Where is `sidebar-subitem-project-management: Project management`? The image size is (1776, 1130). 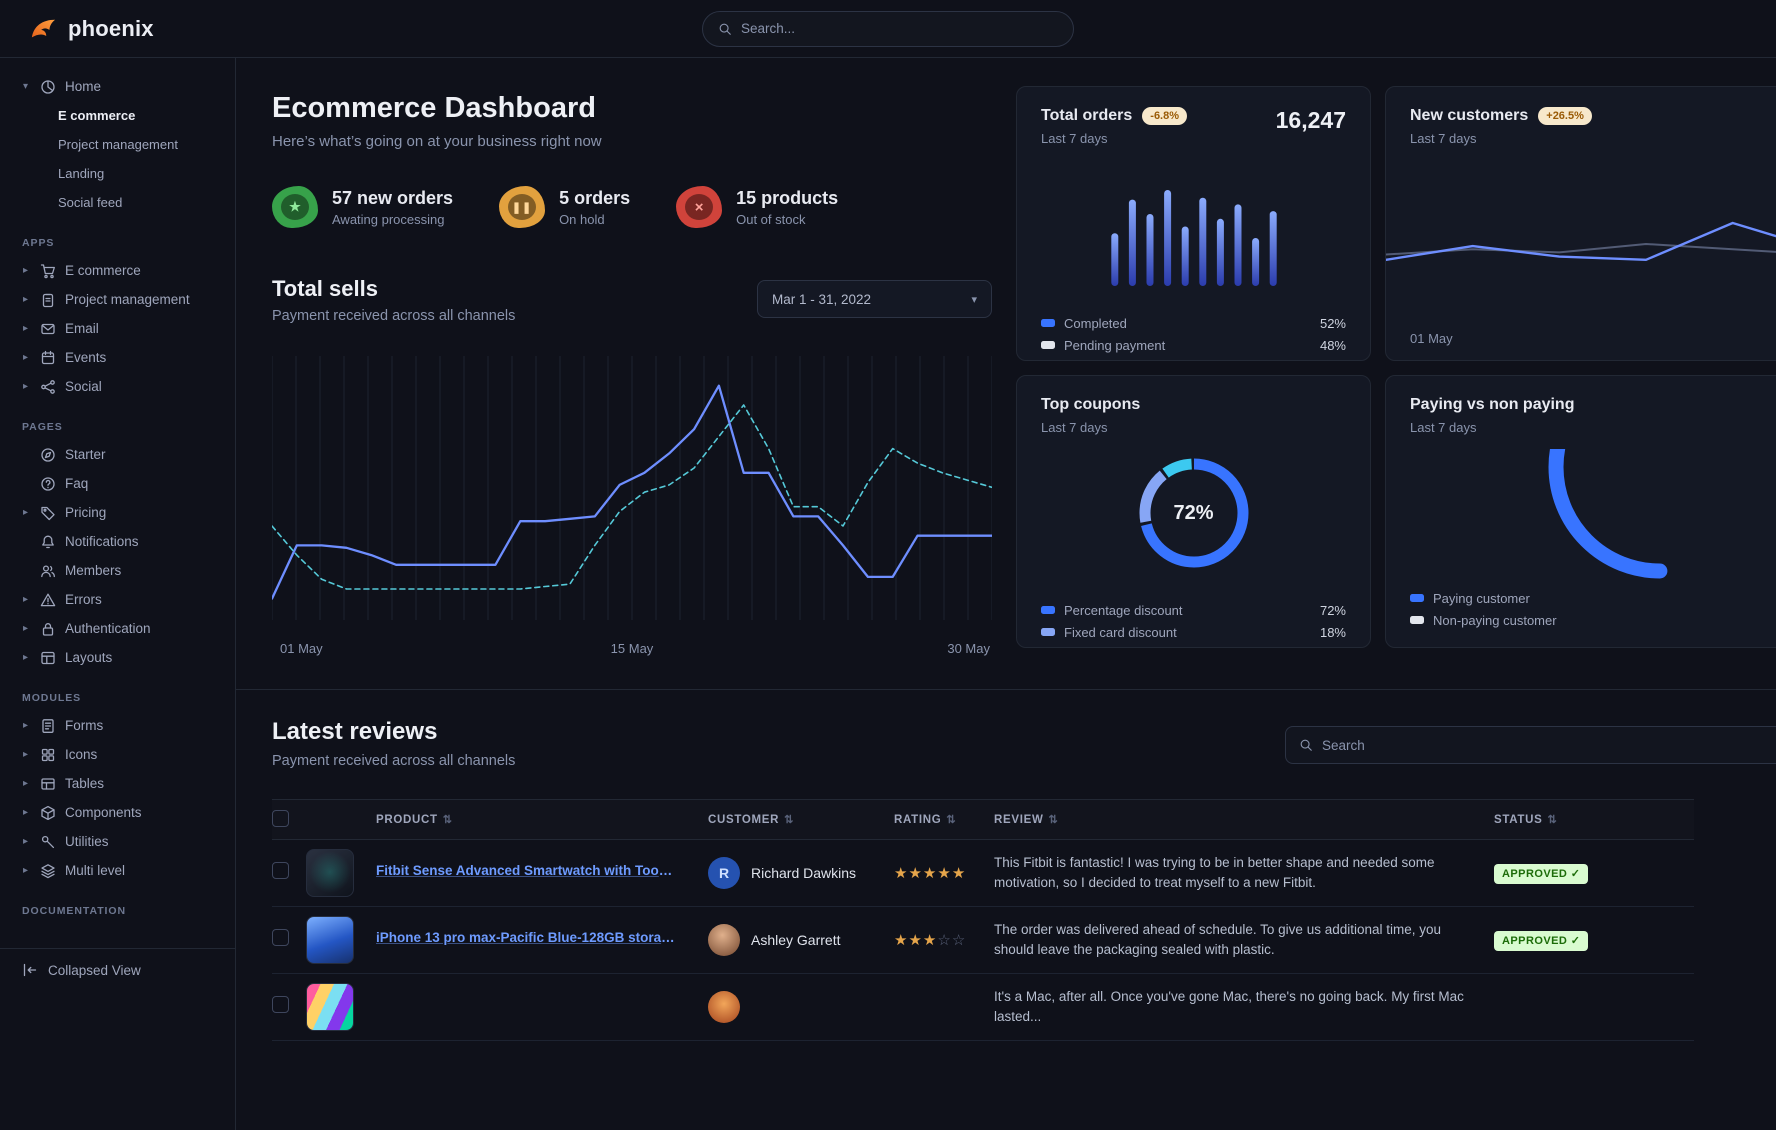 sidebar-subitem-project-management: Project management is located at coordinates (118, 144).